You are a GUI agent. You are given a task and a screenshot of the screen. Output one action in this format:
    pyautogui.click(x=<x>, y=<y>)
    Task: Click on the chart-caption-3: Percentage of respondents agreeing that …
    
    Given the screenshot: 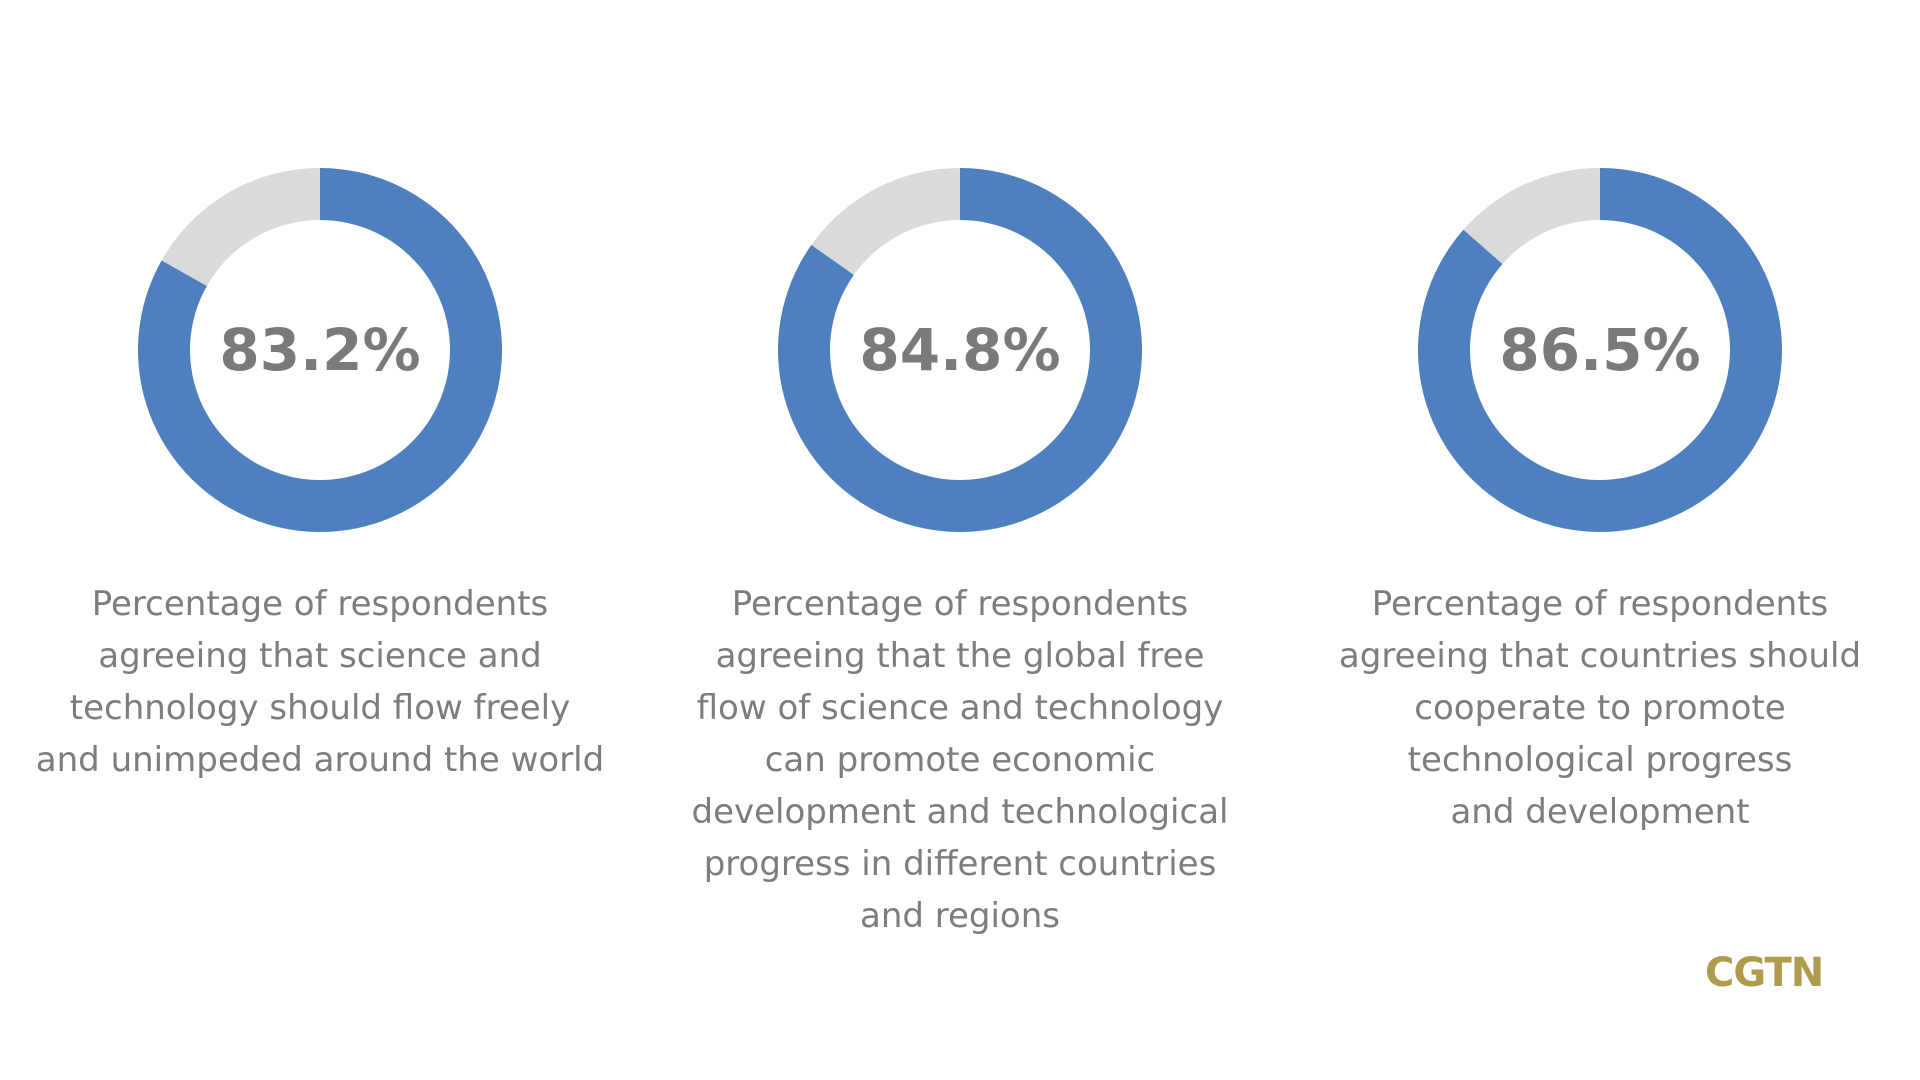 What is the action you would take?
    pyautogui.click(x=1600, y=708)
    